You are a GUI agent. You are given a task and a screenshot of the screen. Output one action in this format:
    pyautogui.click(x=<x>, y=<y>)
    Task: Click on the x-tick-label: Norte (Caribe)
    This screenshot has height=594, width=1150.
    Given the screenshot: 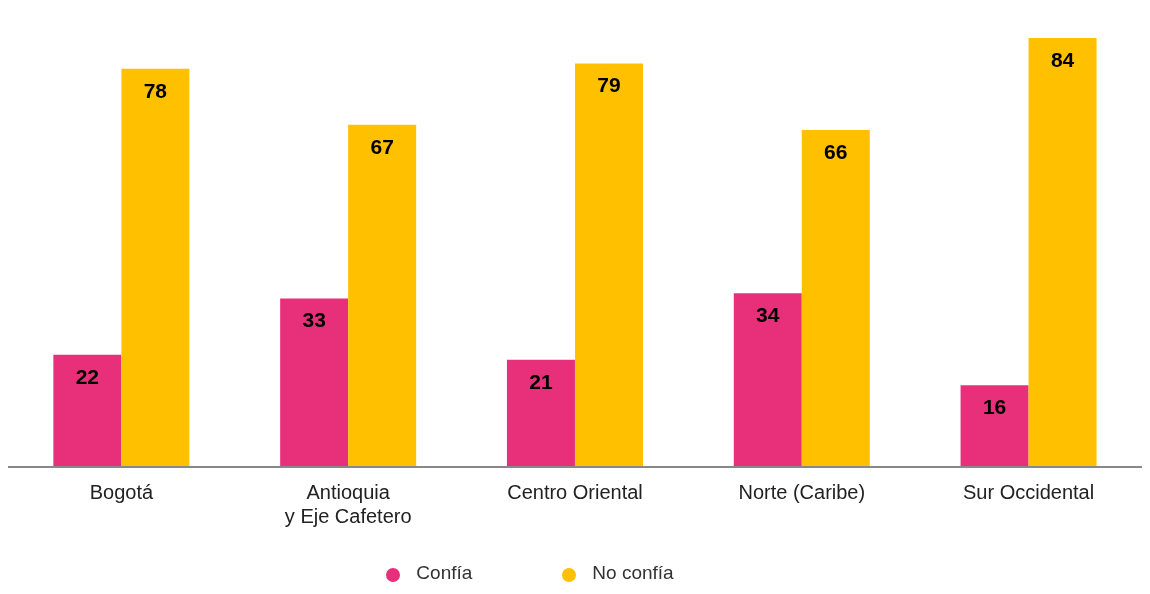 What is the action you would take?
    pyautogui.click(x=802, y=492)
    